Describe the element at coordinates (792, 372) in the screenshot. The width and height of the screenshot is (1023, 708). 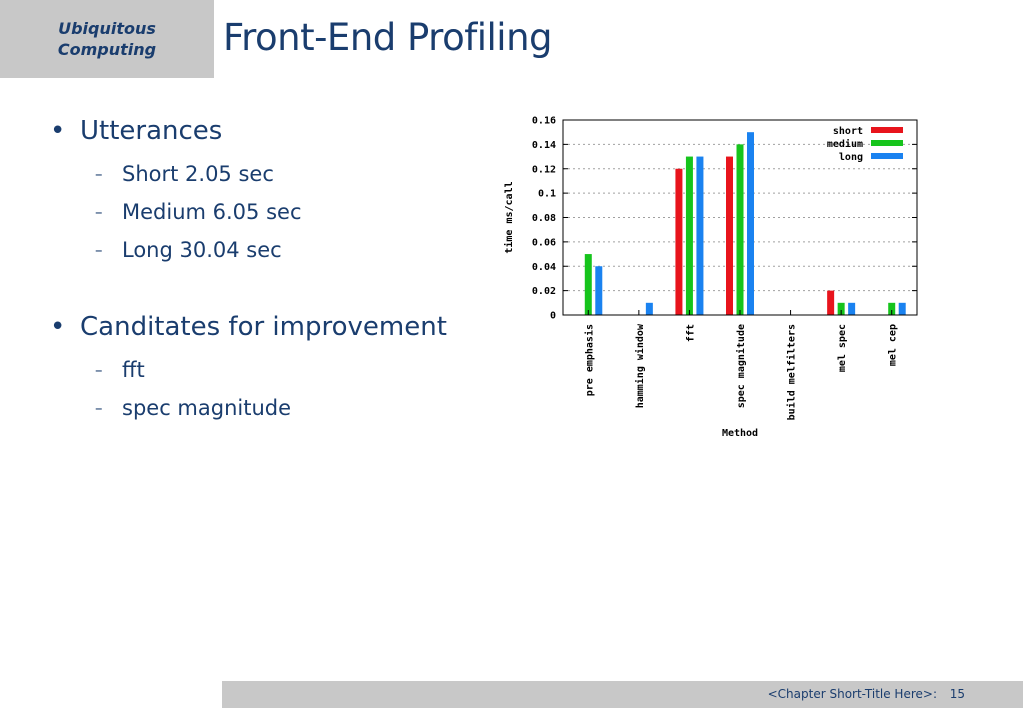
I see `x-tick-label: build melfilters` at that location.